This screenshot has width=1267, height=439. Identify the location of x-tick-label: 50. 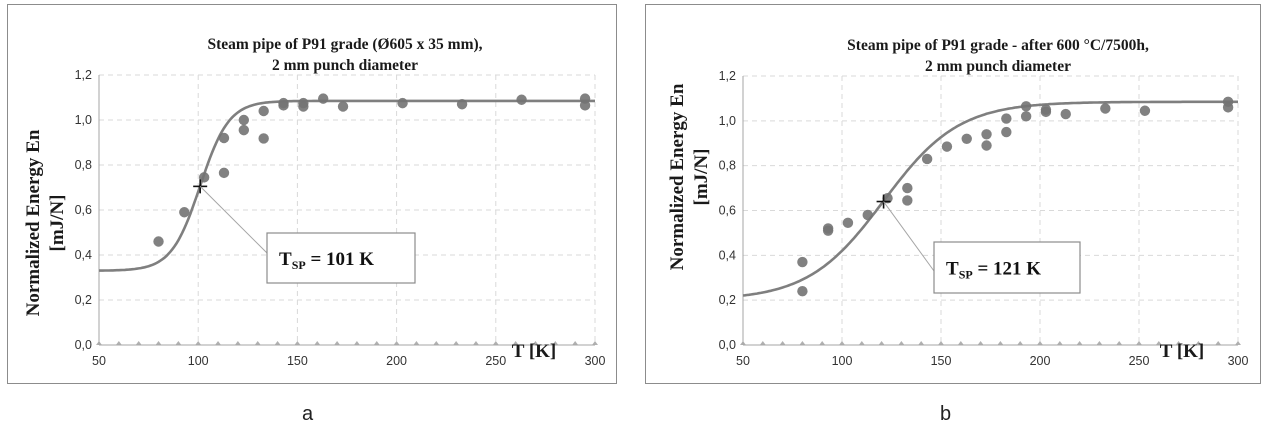
(99, 361).